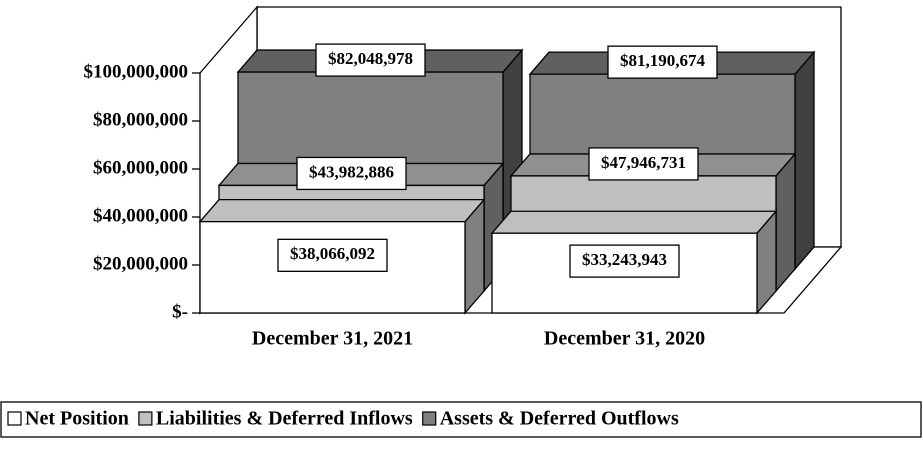 The width and height of the screenshot is (923, 450). I want to click on data-label-text: $82,048,978, so click(370, 58).